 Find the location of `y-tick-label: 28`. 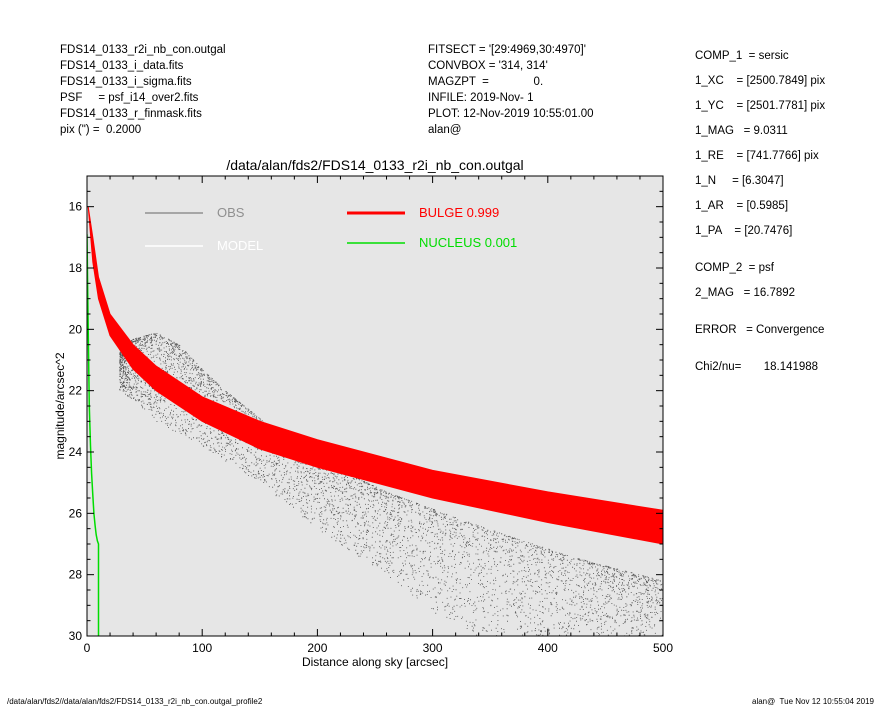

y-tick-label: 28 is located at coordinates (76, 575).